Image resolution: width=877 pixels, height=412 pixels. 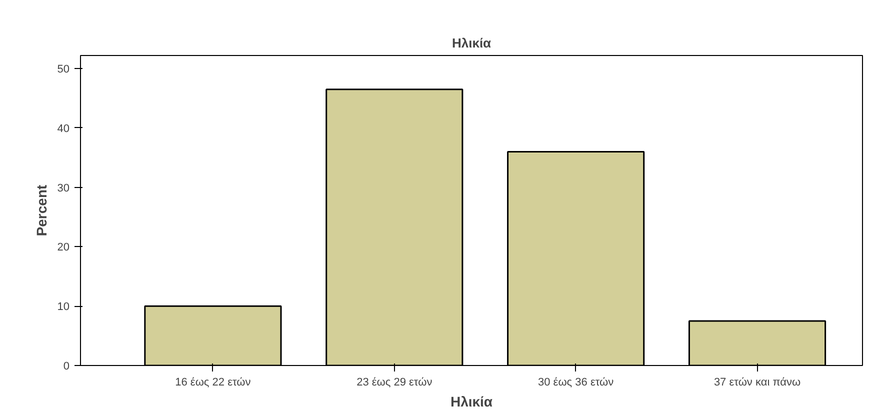 I want to click on x-tick-label: 23 έως 29 ετών, so click(x=394, y=382).